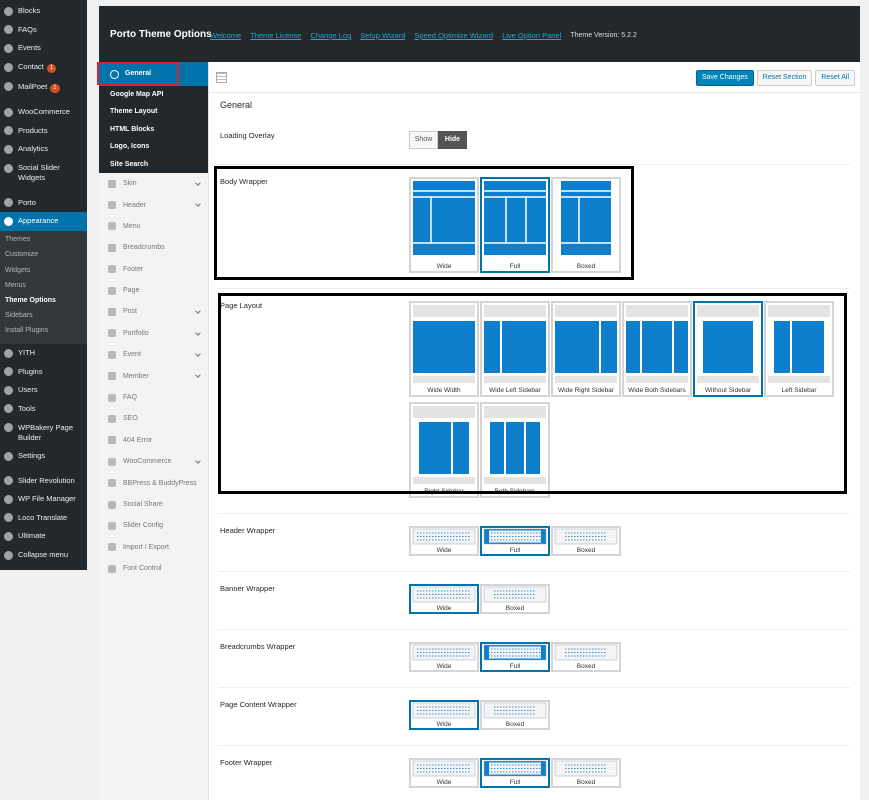 This screenshot has height=800, width=869. I want to click on option: Wide Both Sidebars, so click(657, 349).